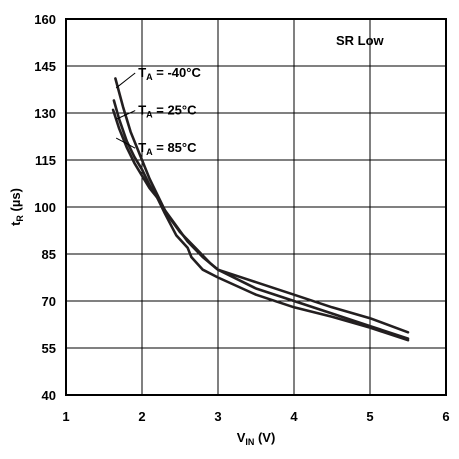 The image size is (459, 459). Describe the element at coordinates (45, 66) in the screenshot. I see `y-tick-label: 145` at that location.